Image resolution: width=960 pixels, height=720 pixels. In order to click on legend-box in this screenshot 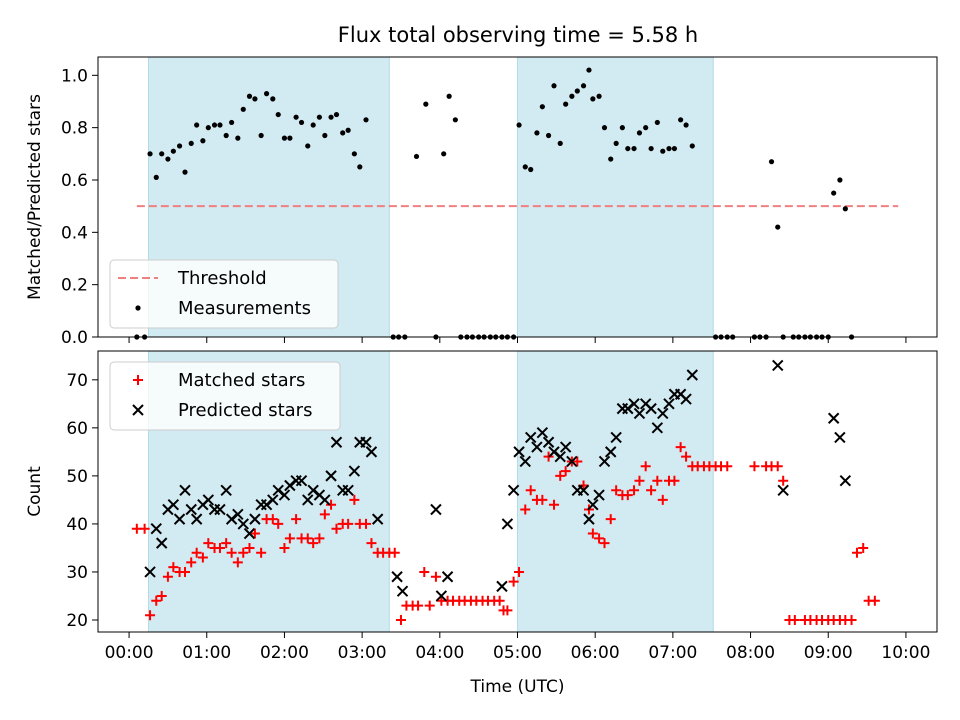, I will do `click(224, 294)`.